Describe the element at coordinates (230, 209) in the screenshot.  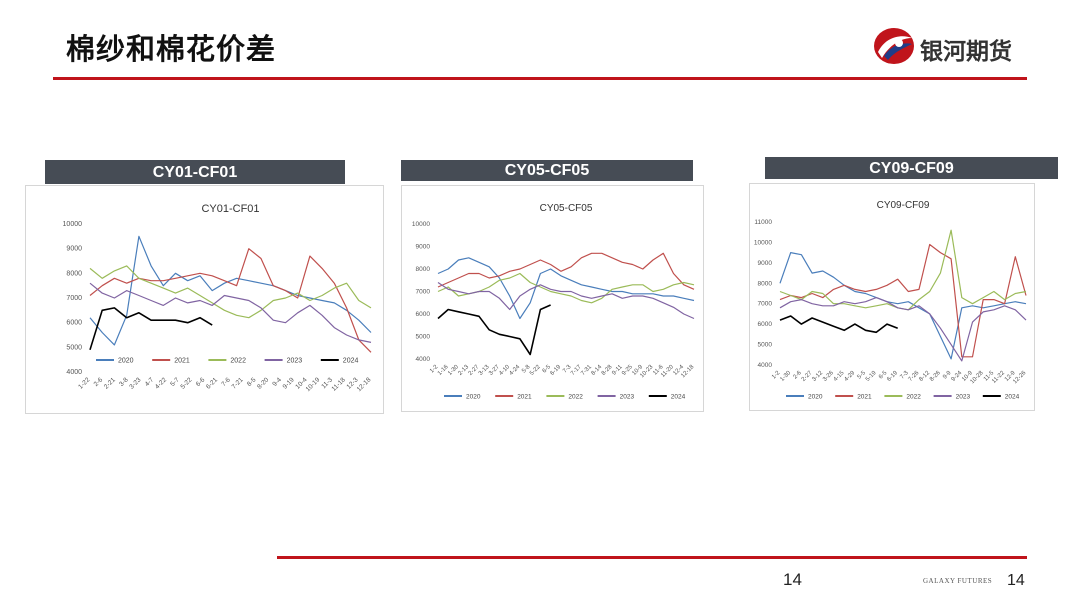
I see `chart-title: CY01-CF01` at that location.